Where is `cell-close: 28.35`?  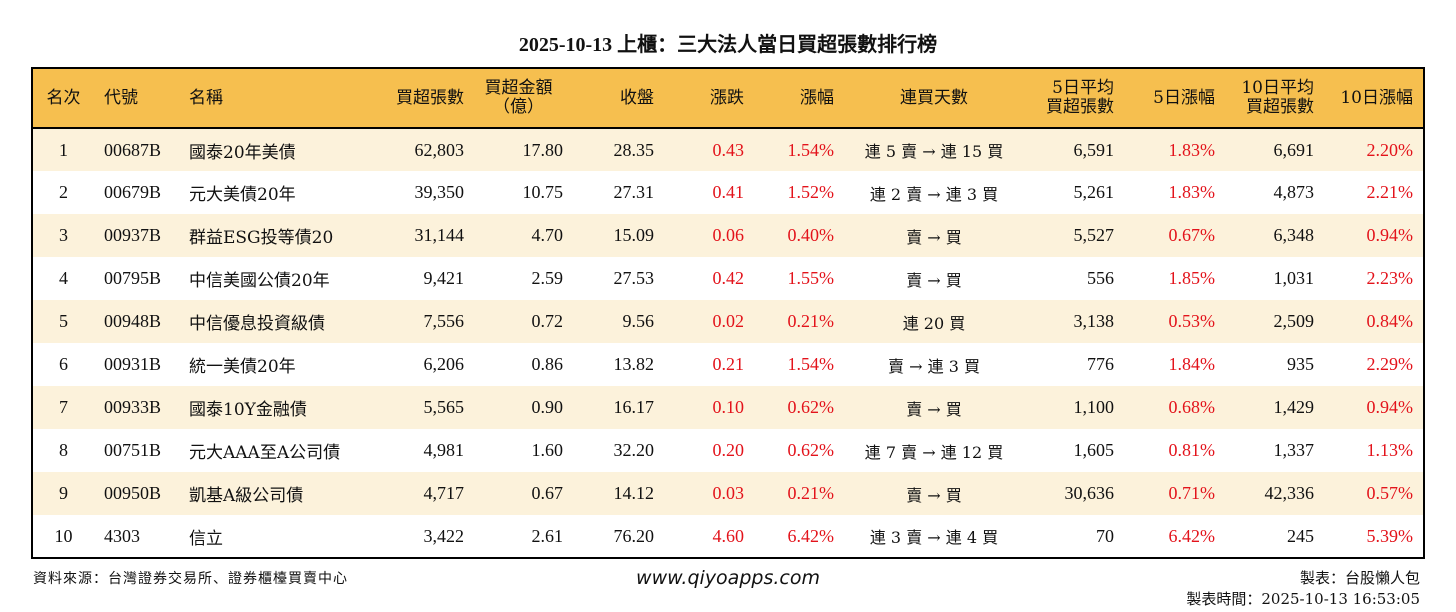
cell-close: 28.35 is located at coordinates (634, 149).